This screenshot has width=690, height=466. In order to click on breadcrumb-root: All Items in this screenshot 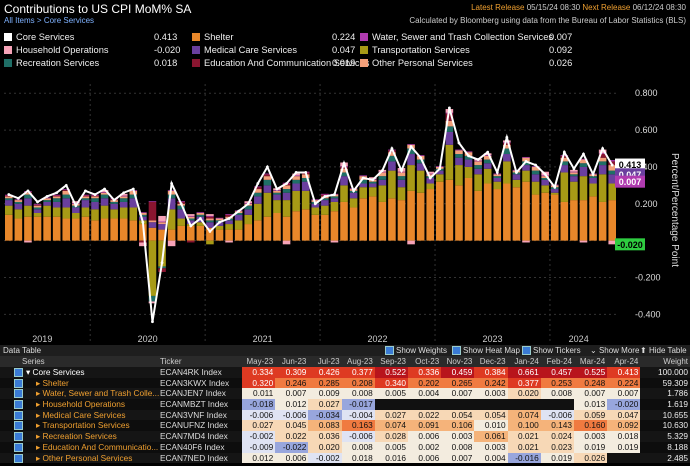, I will do `click(19, 20)`.